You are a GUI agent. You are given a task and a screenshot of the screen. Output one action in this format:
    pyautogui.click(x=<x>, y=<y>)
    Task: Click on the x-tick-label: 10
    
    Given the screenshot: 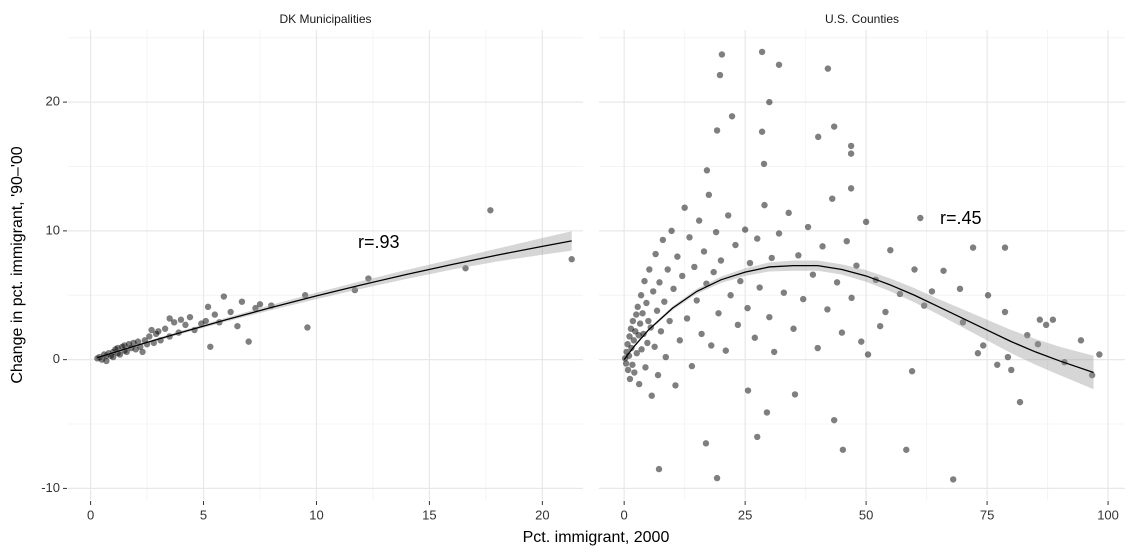 What is the action you would take?
    pyautogui.click(x=316, y=514)
    